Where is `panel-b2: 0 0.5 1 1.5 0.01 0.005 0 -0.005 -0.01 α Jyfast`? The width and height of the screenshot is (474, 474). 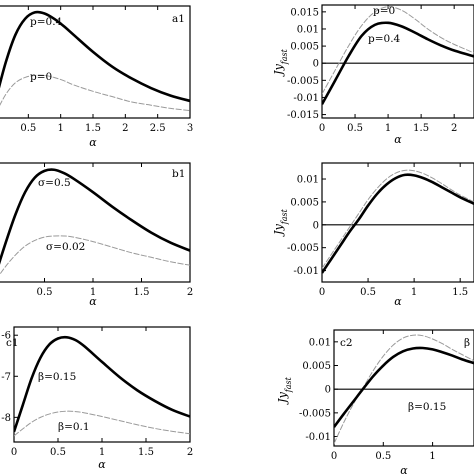
panel-b2: 0 0.5 1 1.5 0.01 0.005 0 -0.005 -0.01 α Jyfast is located at coordinates (373, 235).